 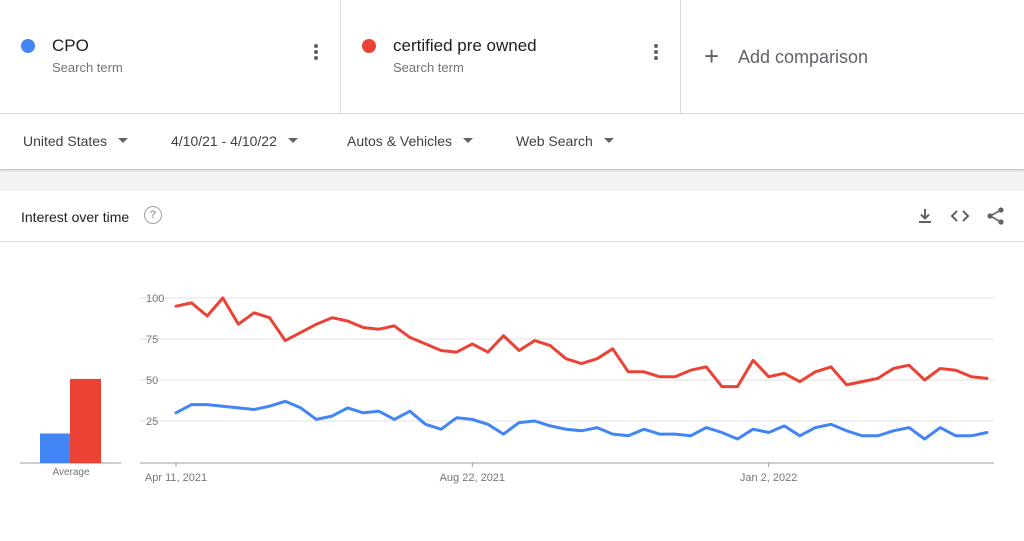 What do you see at coordinates (176, 478) in the screenshot?
I see `x-tick-label: Apr 11, 2021` at bounding box center [176, 478].